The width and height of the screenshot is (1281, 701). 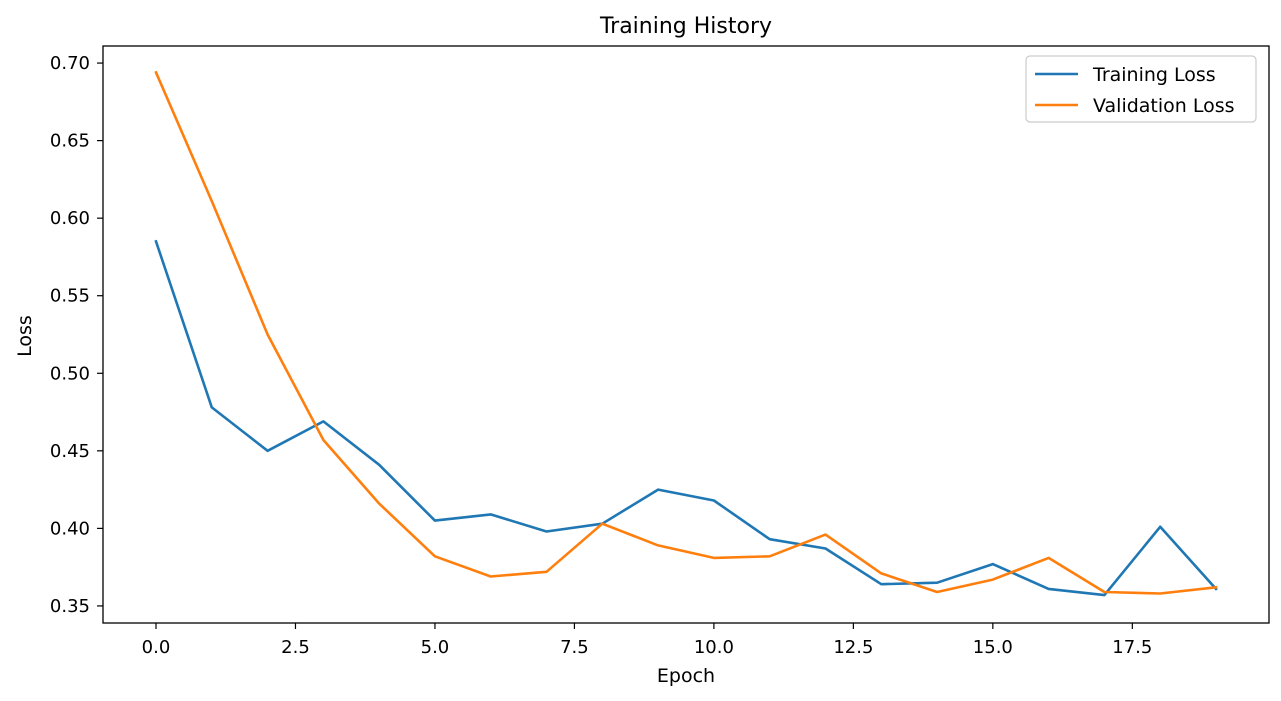 What do you see at coordinates (70, 528) in the screenshot?
I see `y-tick-label: 0.40` at bounding box center [70, 528].